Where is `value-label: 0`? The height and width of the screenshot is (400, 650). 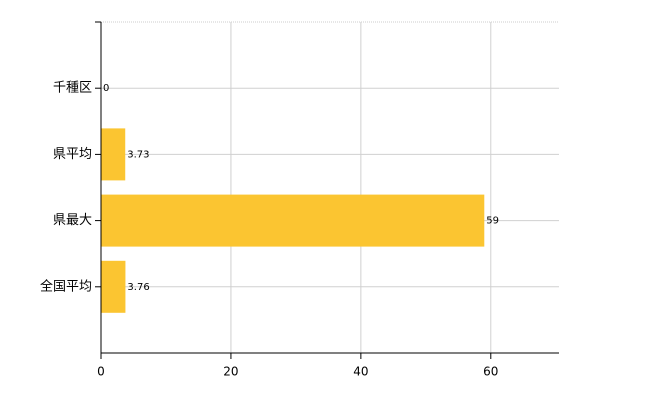 value-label: 0 is located at coordinates (106, 88).